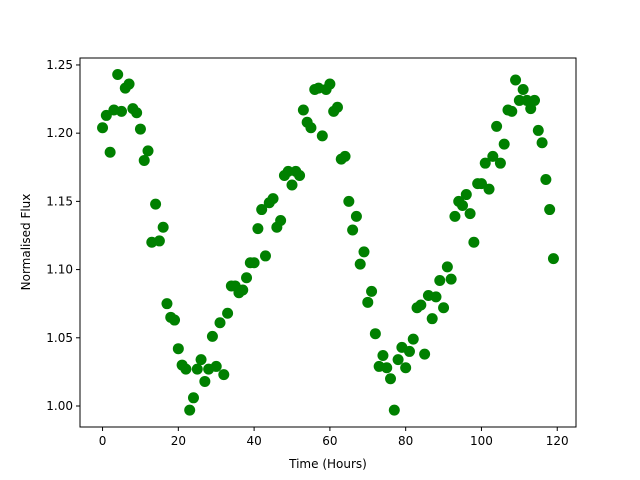 The width and height of the screenshot is (640, 480). I want to click on y-axis-label: Normalised Flux, so click(26, 242).